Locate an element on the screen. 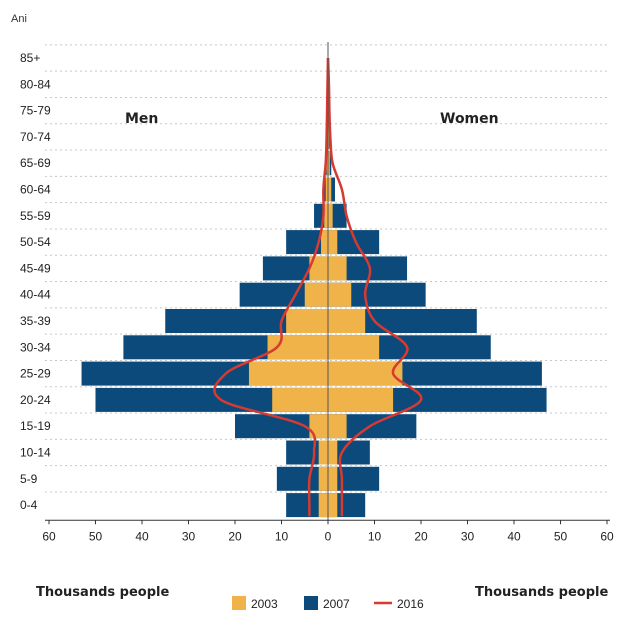  line-2016-men is located at coordinates (271, 287).